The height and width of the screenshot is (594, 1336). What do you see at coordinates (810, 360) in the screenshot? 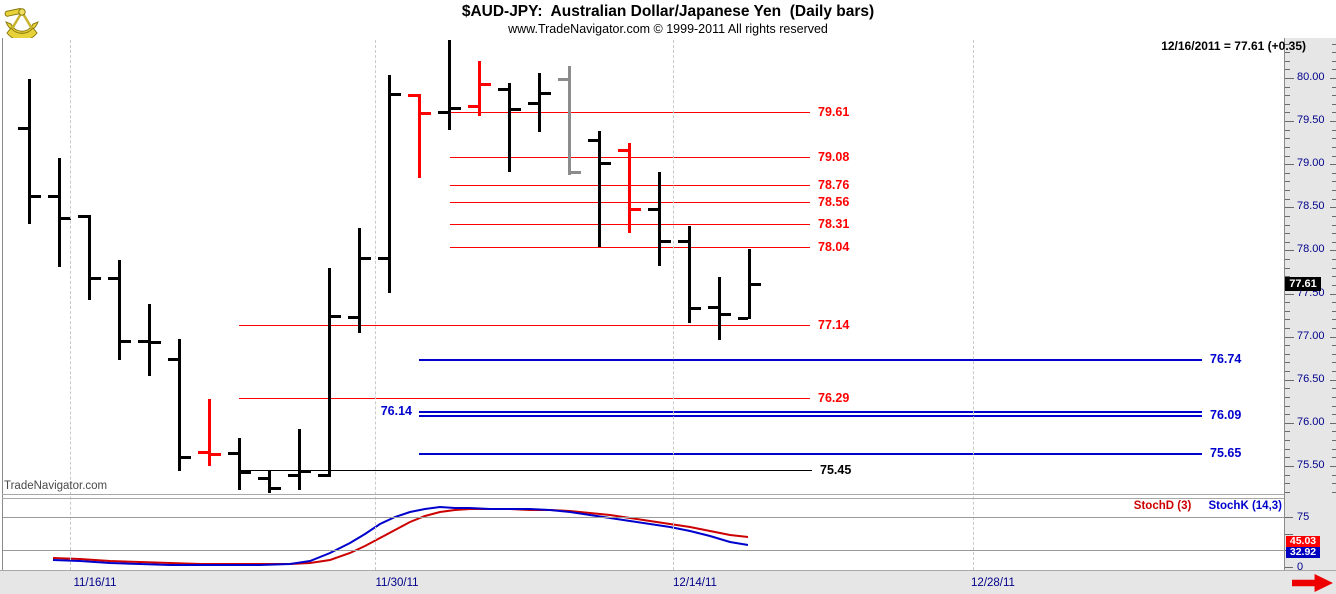
I see `level-line-76.74` at bounding box center [810, 360].